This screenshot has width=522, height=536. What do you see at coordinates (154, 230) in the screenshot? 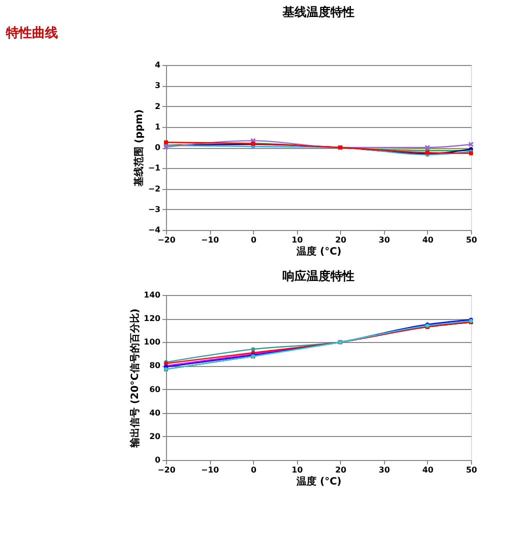
I see `y-tick-label: −4` at bounding box center [154, 230].